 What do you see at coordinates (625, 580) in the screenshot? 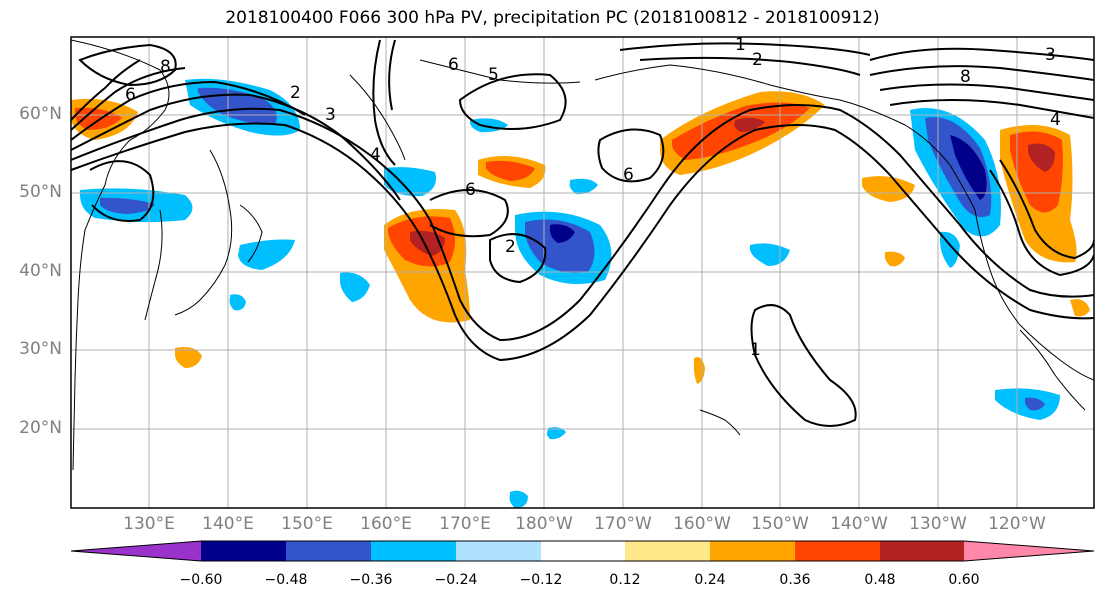
I see `colorbar-tick-label: 0.12` at bounding box center [625, 580].